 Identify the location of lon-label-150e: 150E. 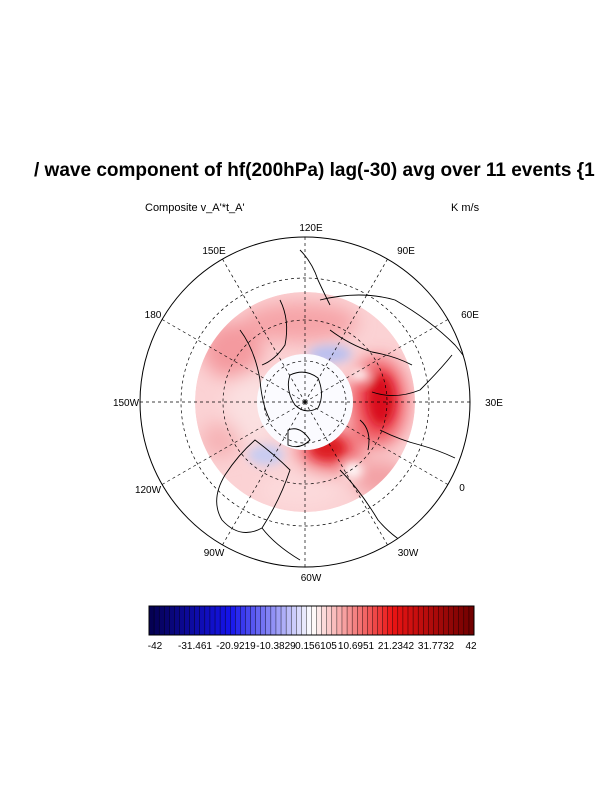
(214, 251).